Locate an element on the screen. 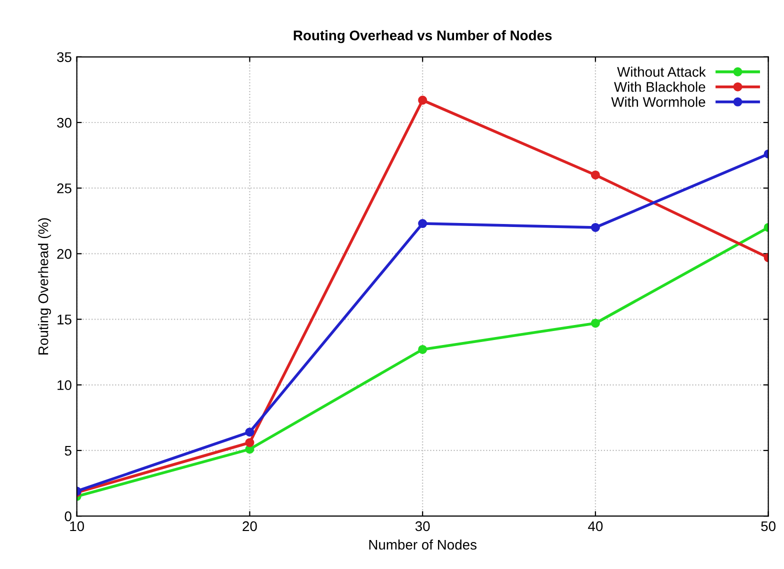  legend-label: With Blackhole is located at coordinates (660, 87).